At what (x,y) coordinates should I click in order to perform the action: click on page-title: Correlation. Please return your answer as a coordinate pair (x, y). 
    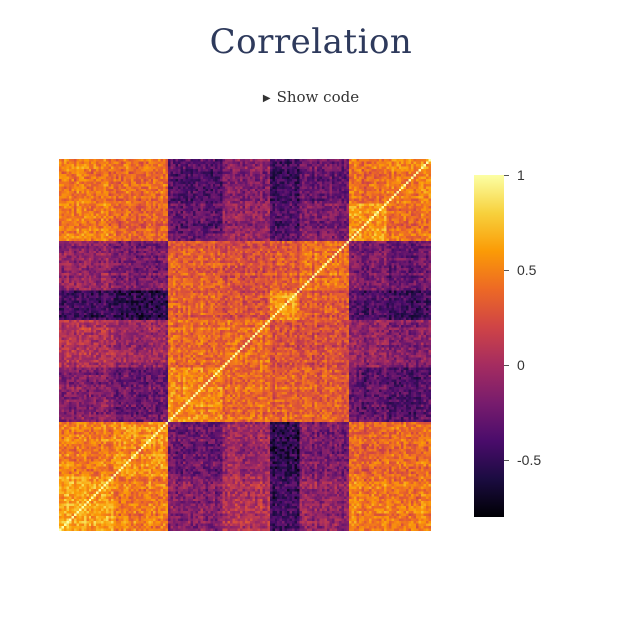
    Looking at the image, I should click on (311, 42).